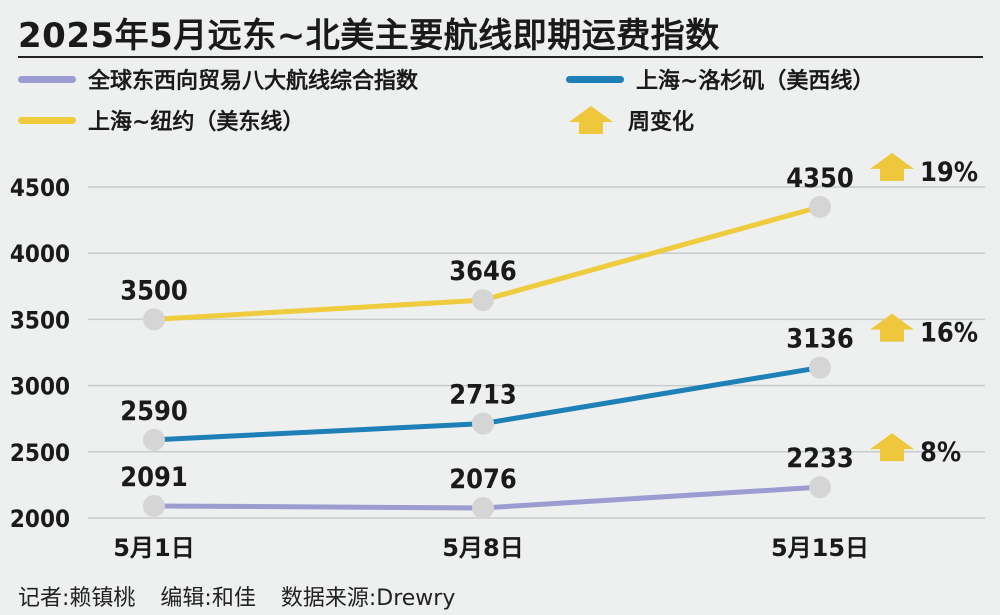 The image size is (1000, 615). I want to click on legend-item-composite: 全球东西向贸易八大航线综合指数, so click(218, 79).